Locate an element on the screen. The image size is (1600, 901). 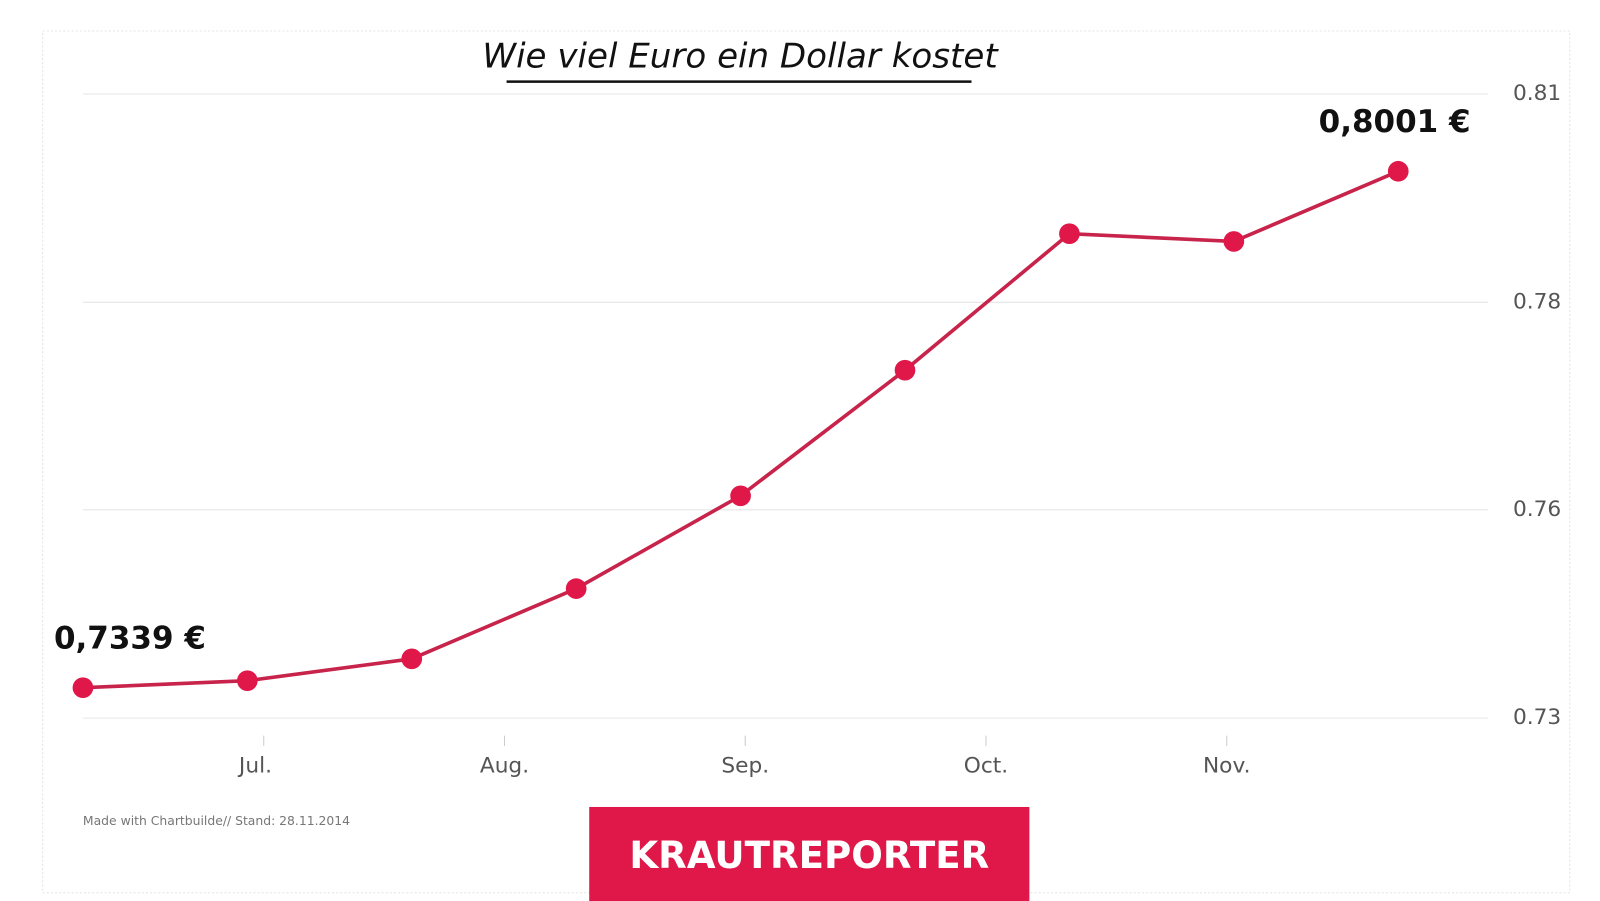
y-tick-label: 0.78 is located at coordinates (1537, 301).